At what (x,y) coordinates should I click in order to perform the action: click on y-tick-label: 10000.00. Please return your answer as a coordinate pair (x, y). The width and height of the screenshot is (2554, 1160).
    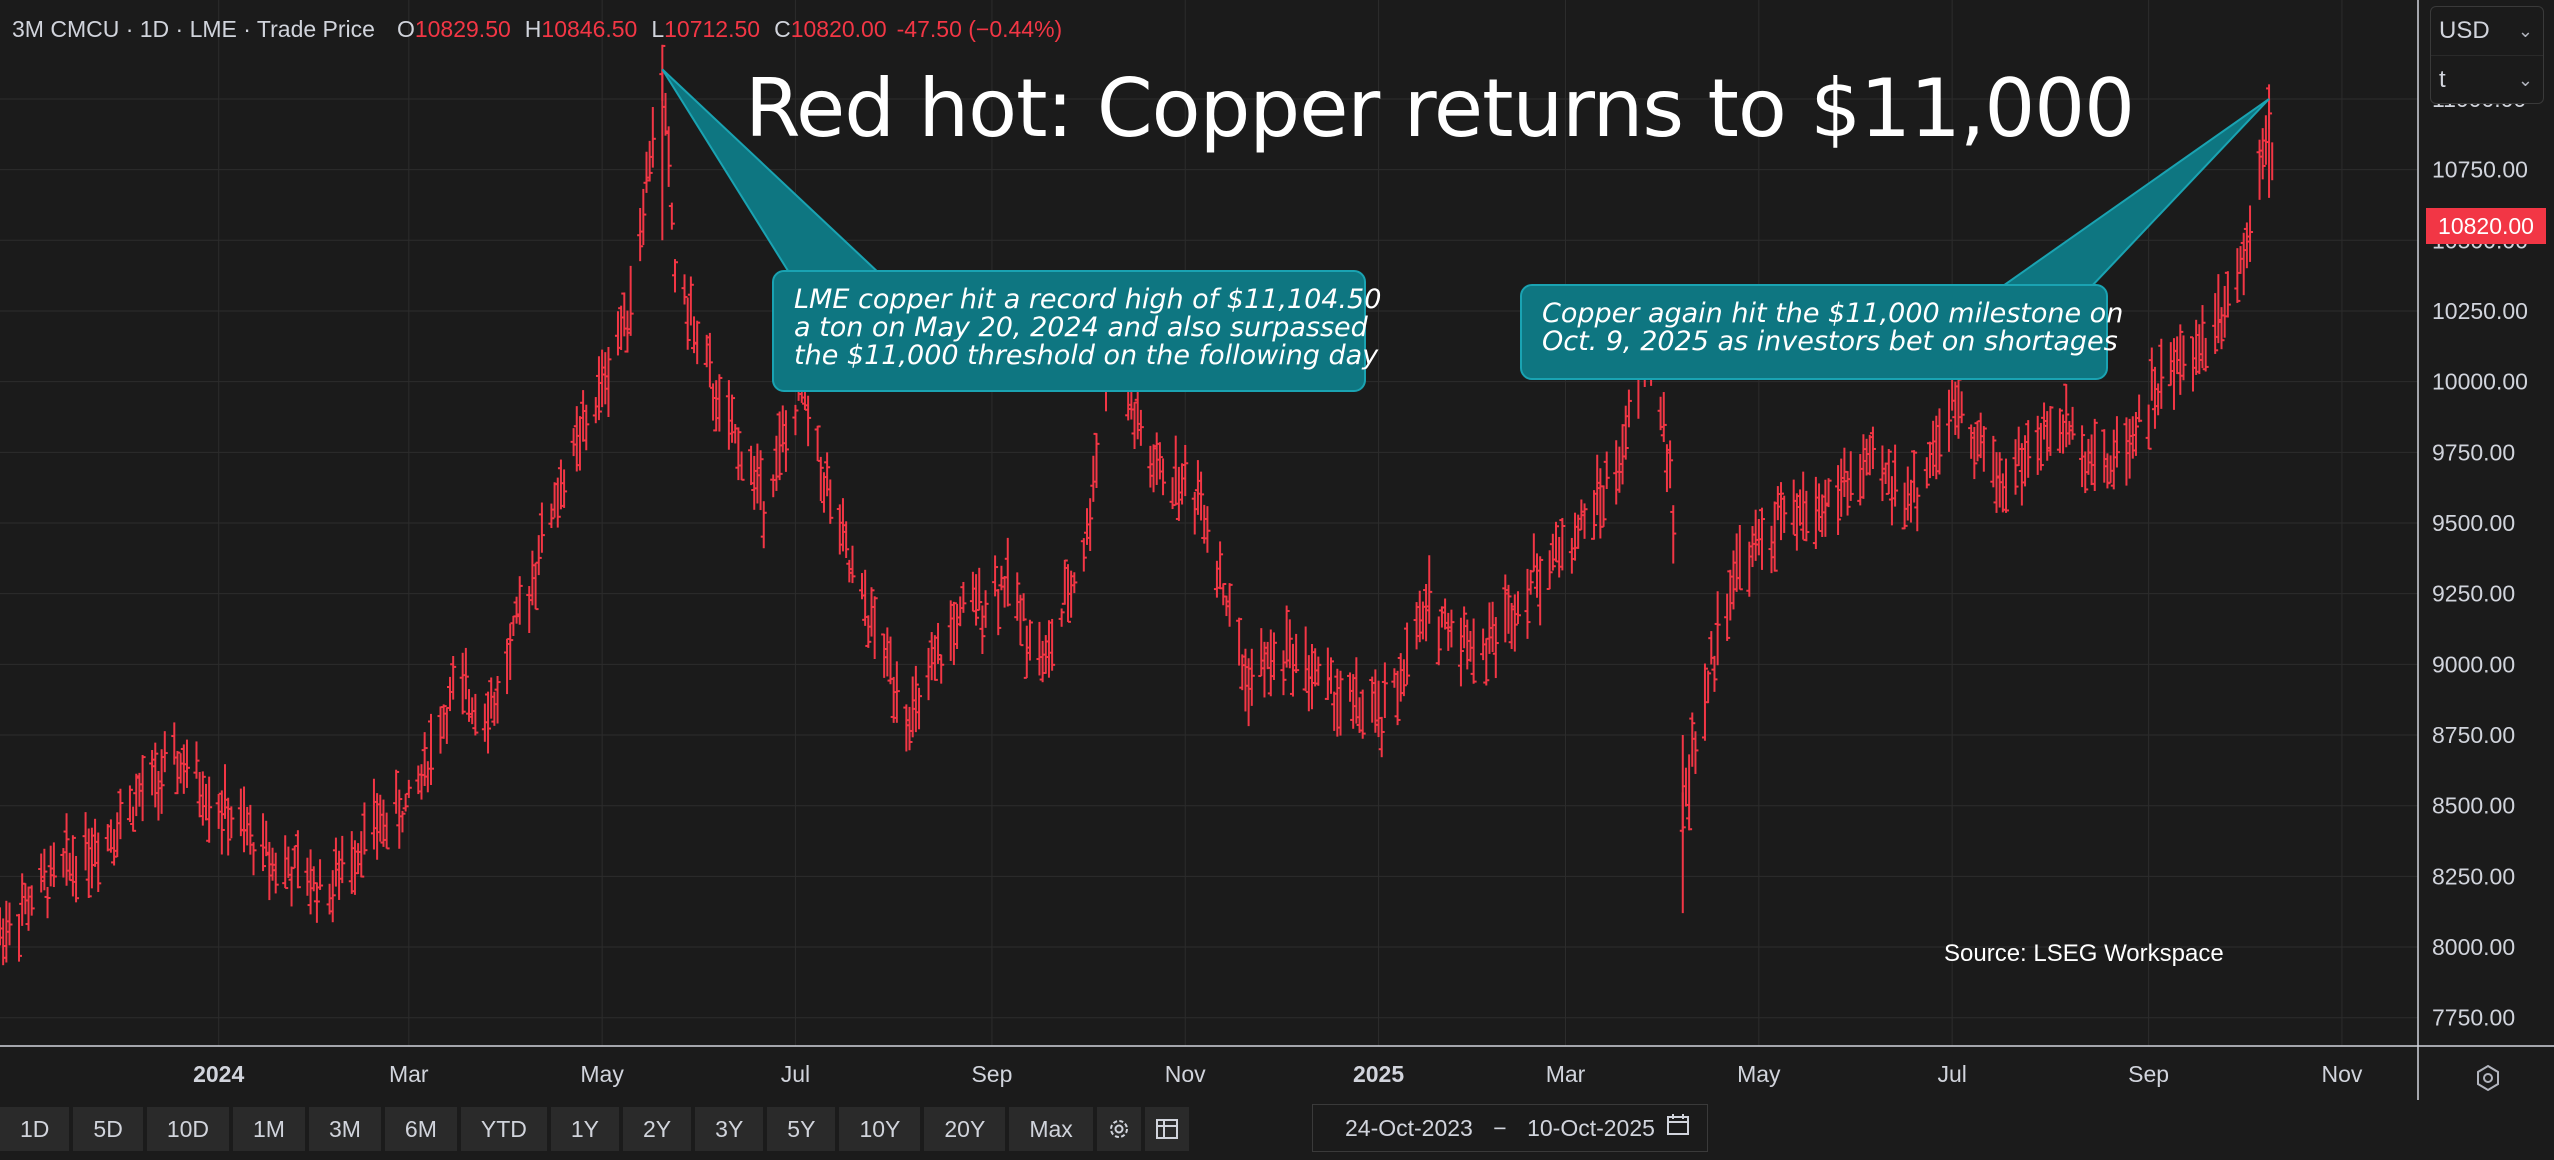
    Looking at the image, I should click on (2480, 382).